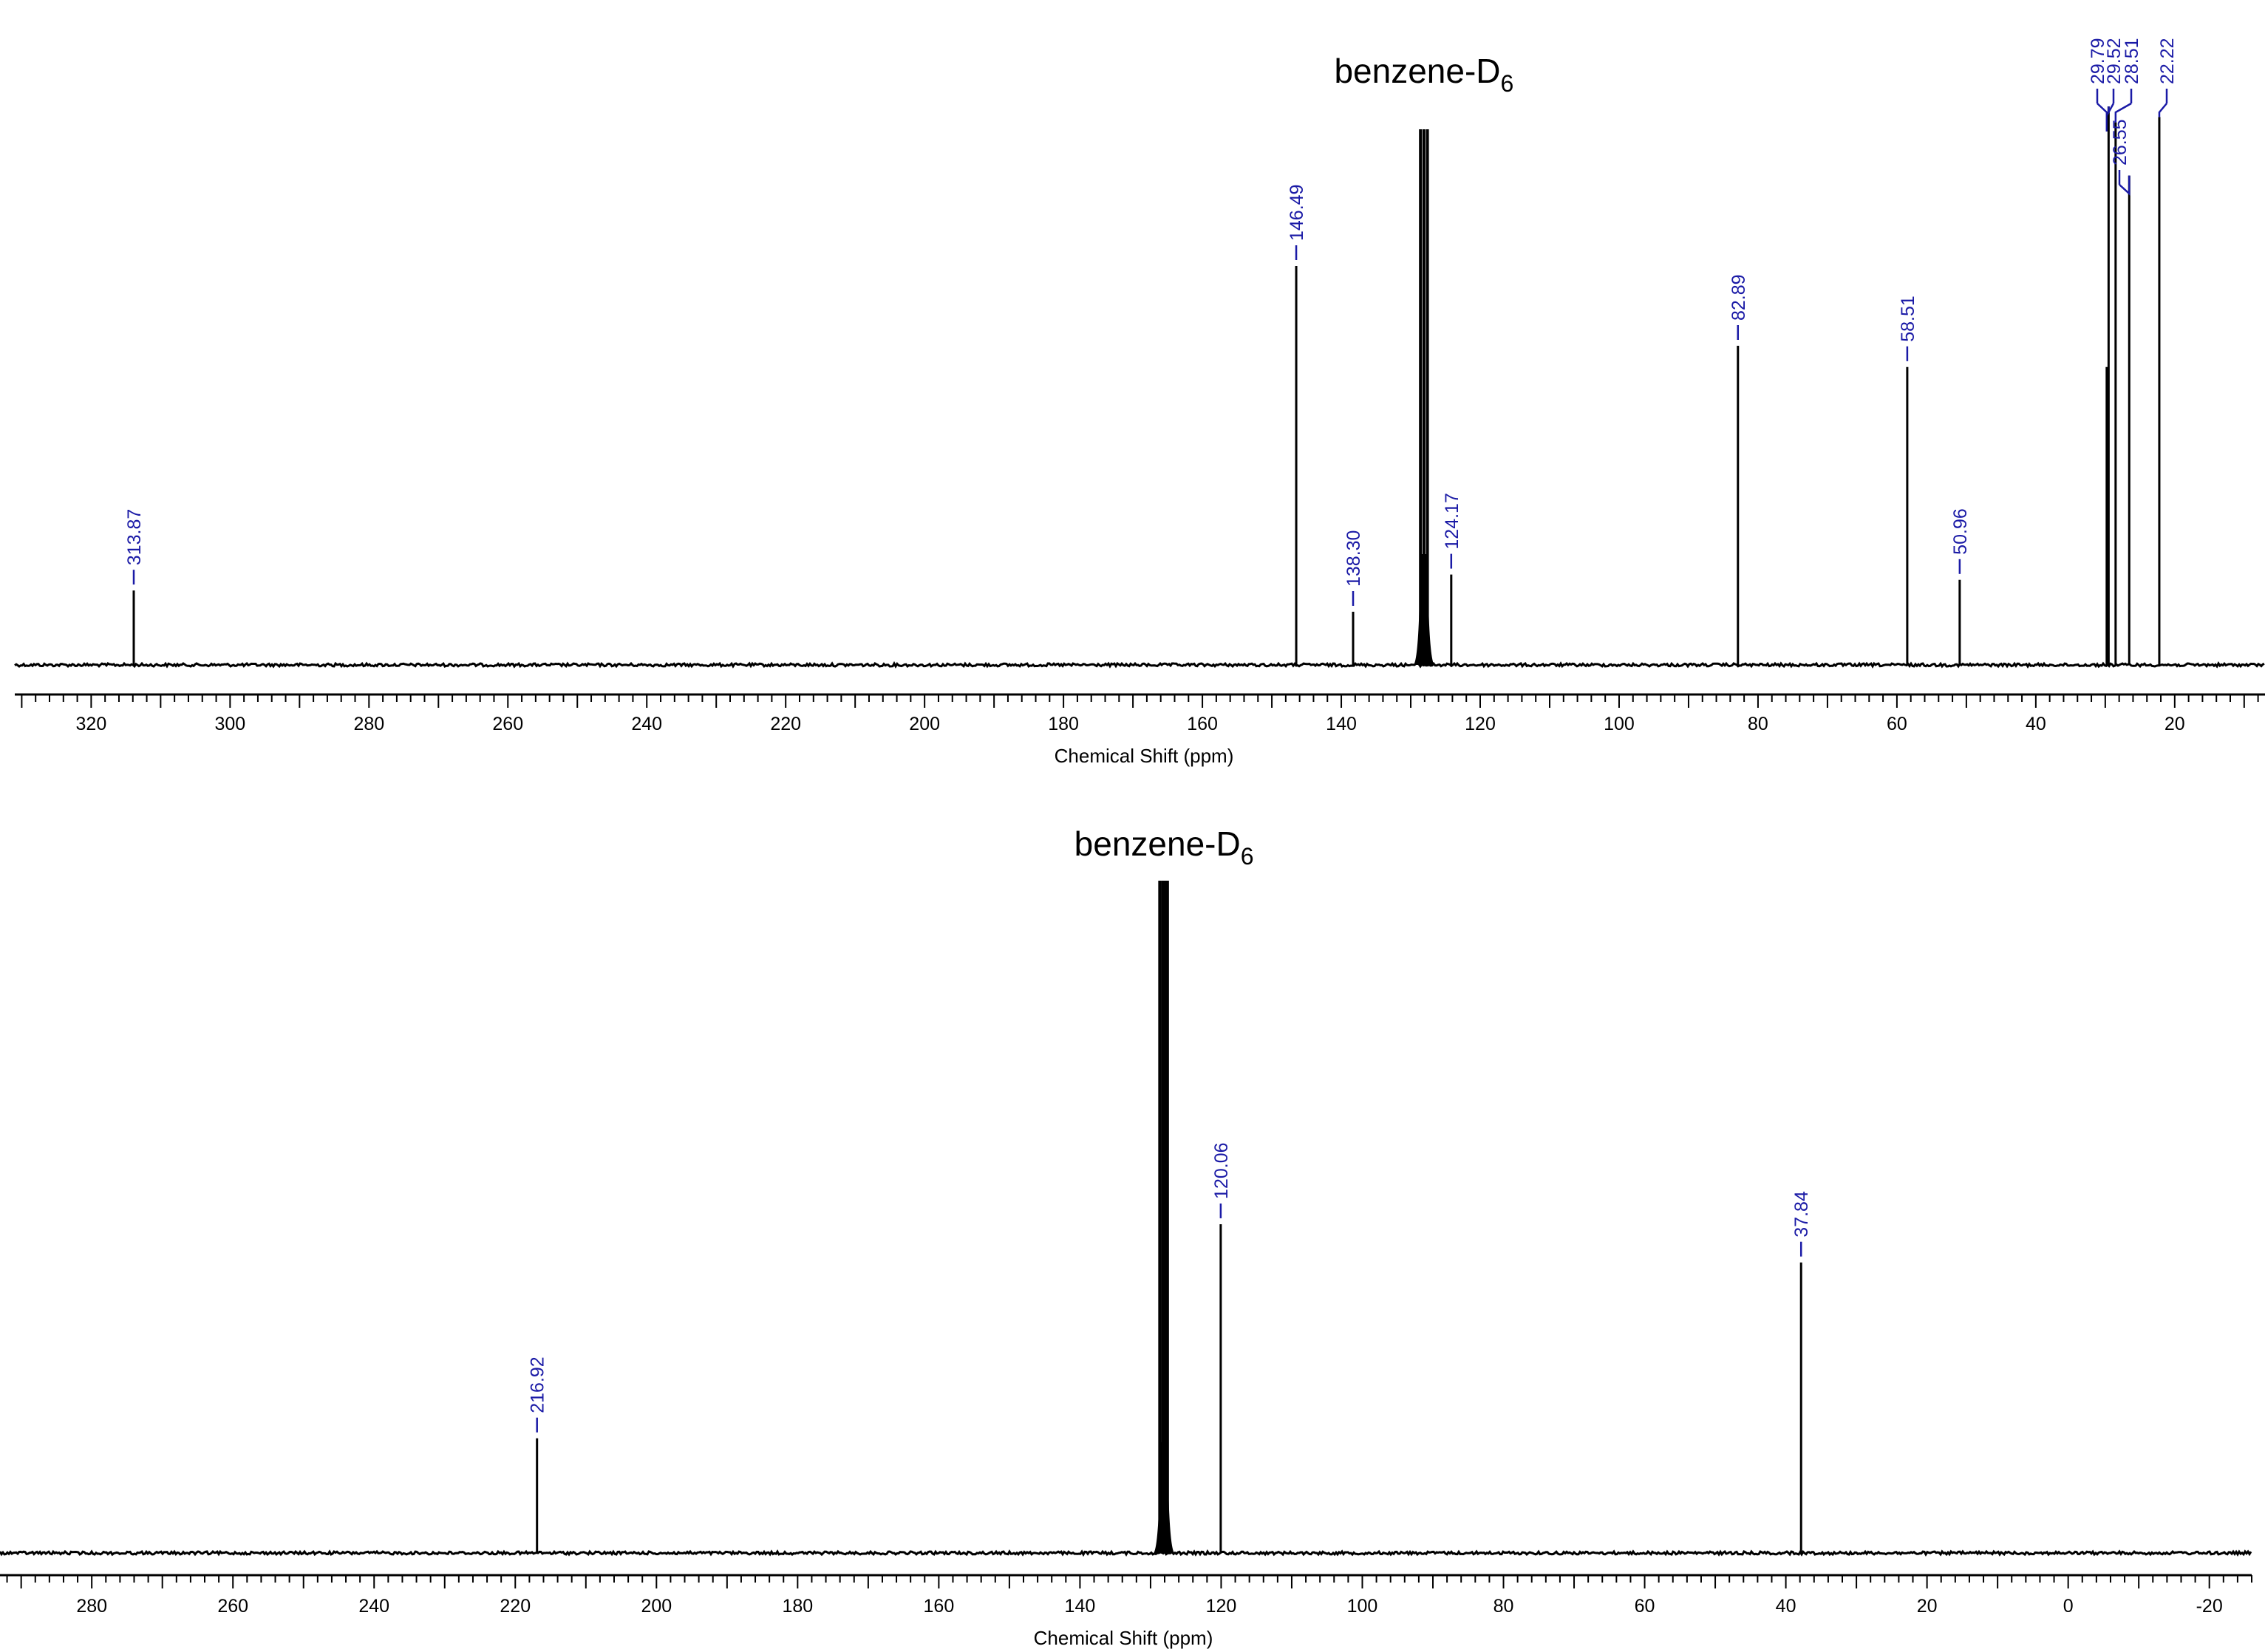  What do you see at coordinates (1221, 1170) in the screenshot?
I see `peak-label-120.06: 120.06` at bounding box center [1221, 1170].